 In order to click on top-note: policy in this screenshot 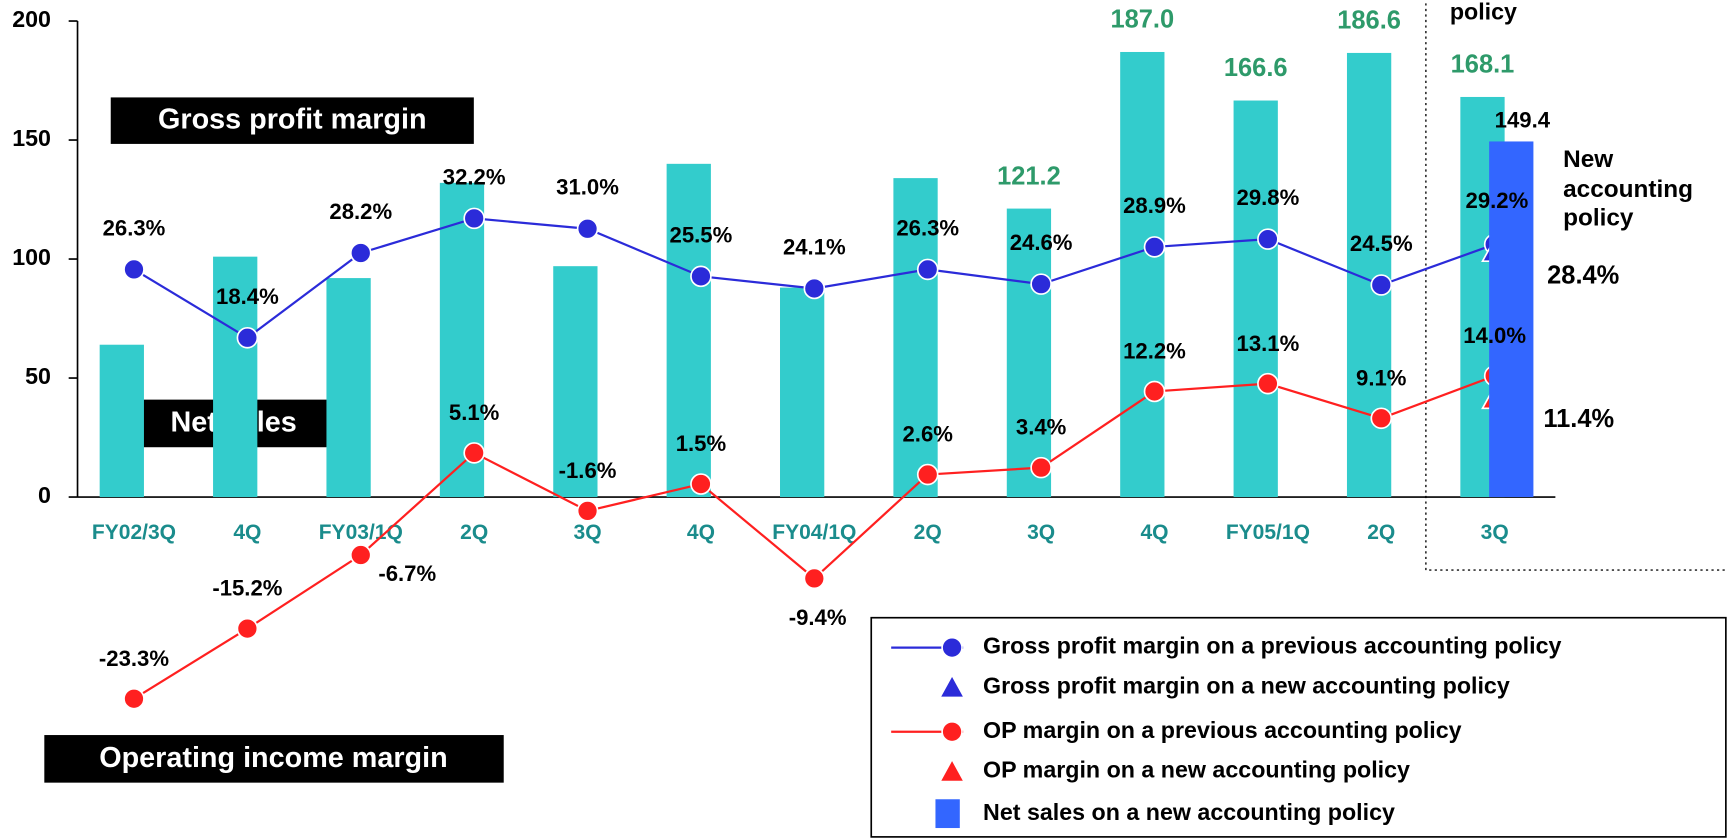, I will do `click(1483, 12)`.